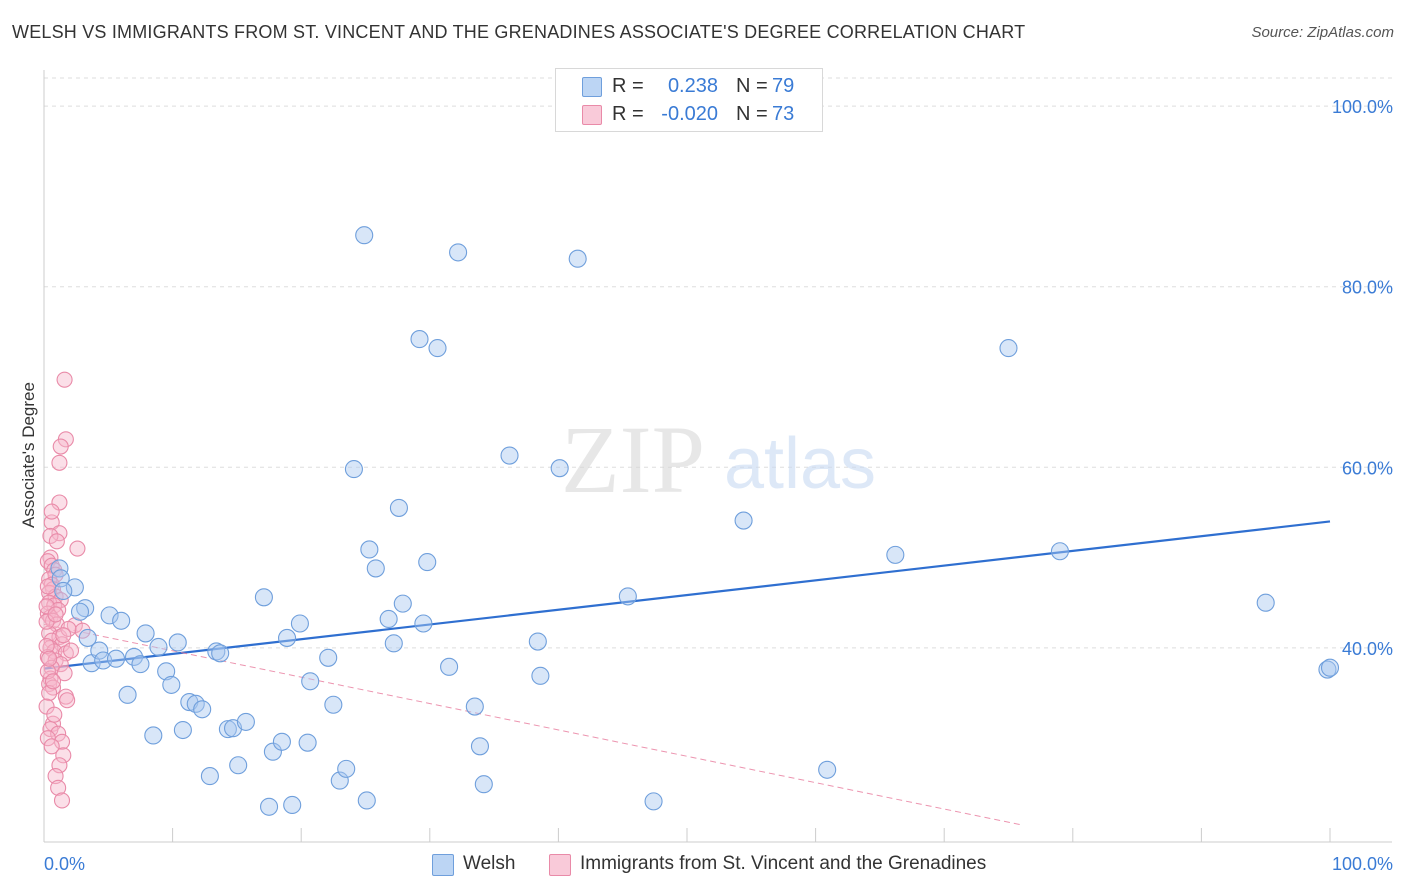 The height and width of the screenshot is (892, 1406). What do you see at coordinates (1362, 107) in the screenshot?
I see `y-tick-label: 100.0%` at bounding box center [1362, 107].